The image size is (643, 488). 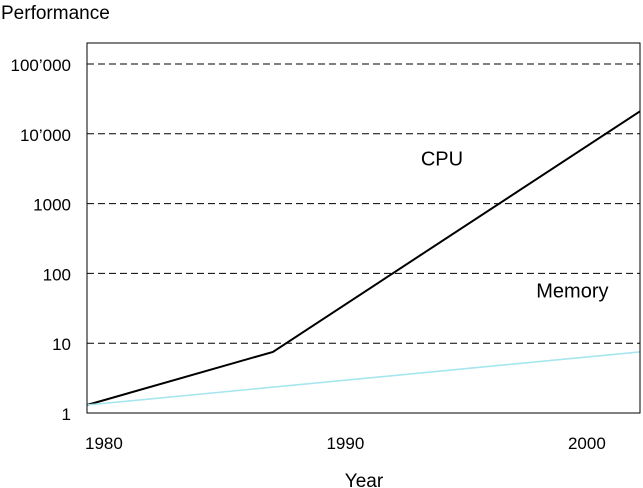 I want to click on y-tick-label: 100, so click(x=57, y=274).